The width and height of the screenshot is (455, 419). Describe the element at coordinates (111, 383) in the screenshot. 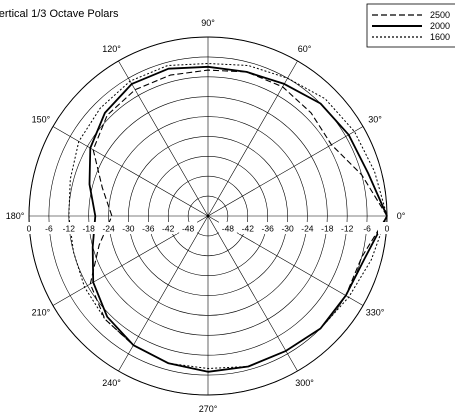

I see `angle-label: 240°` at that location.